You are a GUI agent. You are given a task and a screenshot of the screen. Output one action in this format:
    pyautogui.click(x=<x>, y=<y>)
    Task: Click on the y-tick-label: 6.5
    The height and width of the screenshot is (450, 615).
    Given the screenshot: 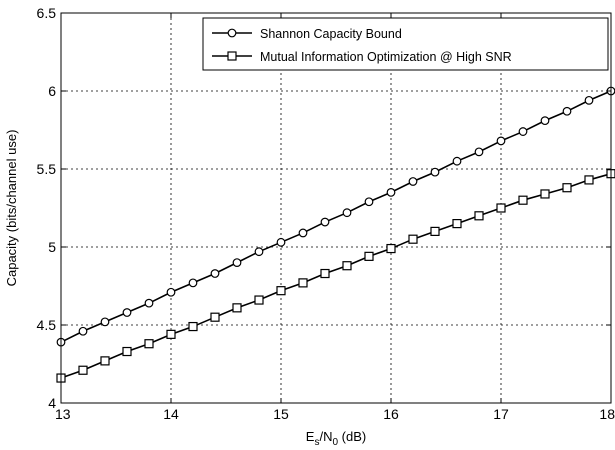 What is the action you would take?
    pyautogui.click(x=47, y=13)
    